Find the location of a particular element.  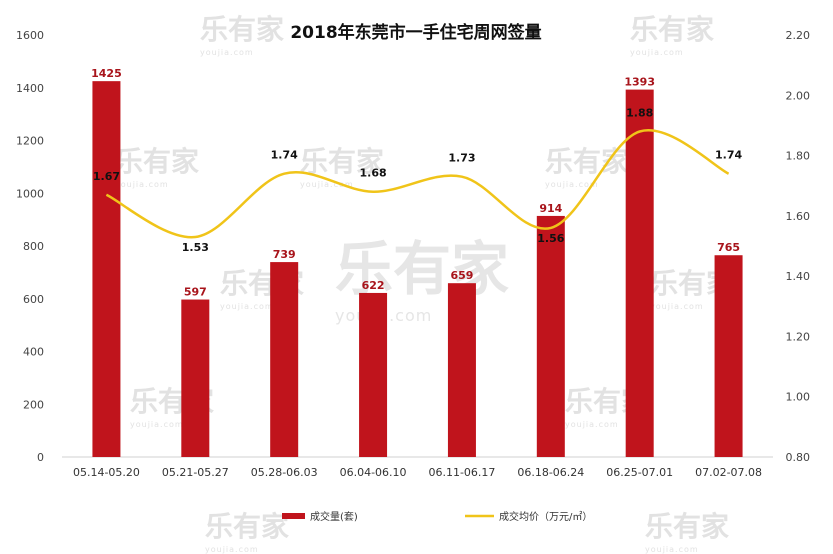

y-left-tick-label: 1000 is located at coordinates (30, 193).